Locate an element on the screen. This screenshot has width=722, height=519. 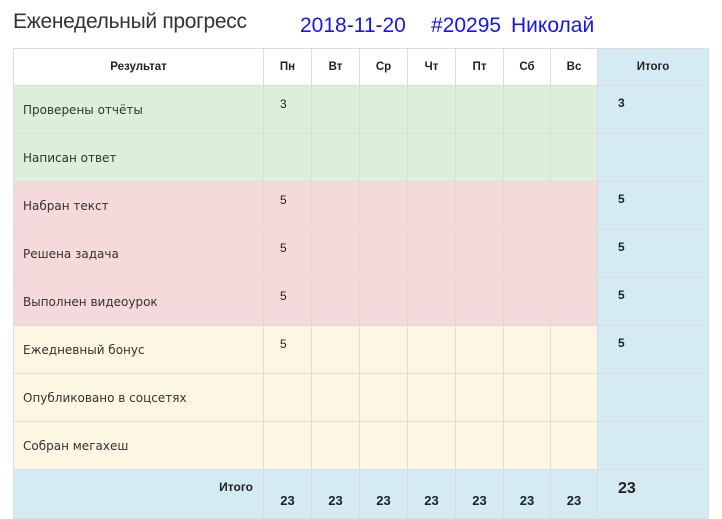
table-row: Ежедневный бонус 5 5 is located at coordinates (361, 349).